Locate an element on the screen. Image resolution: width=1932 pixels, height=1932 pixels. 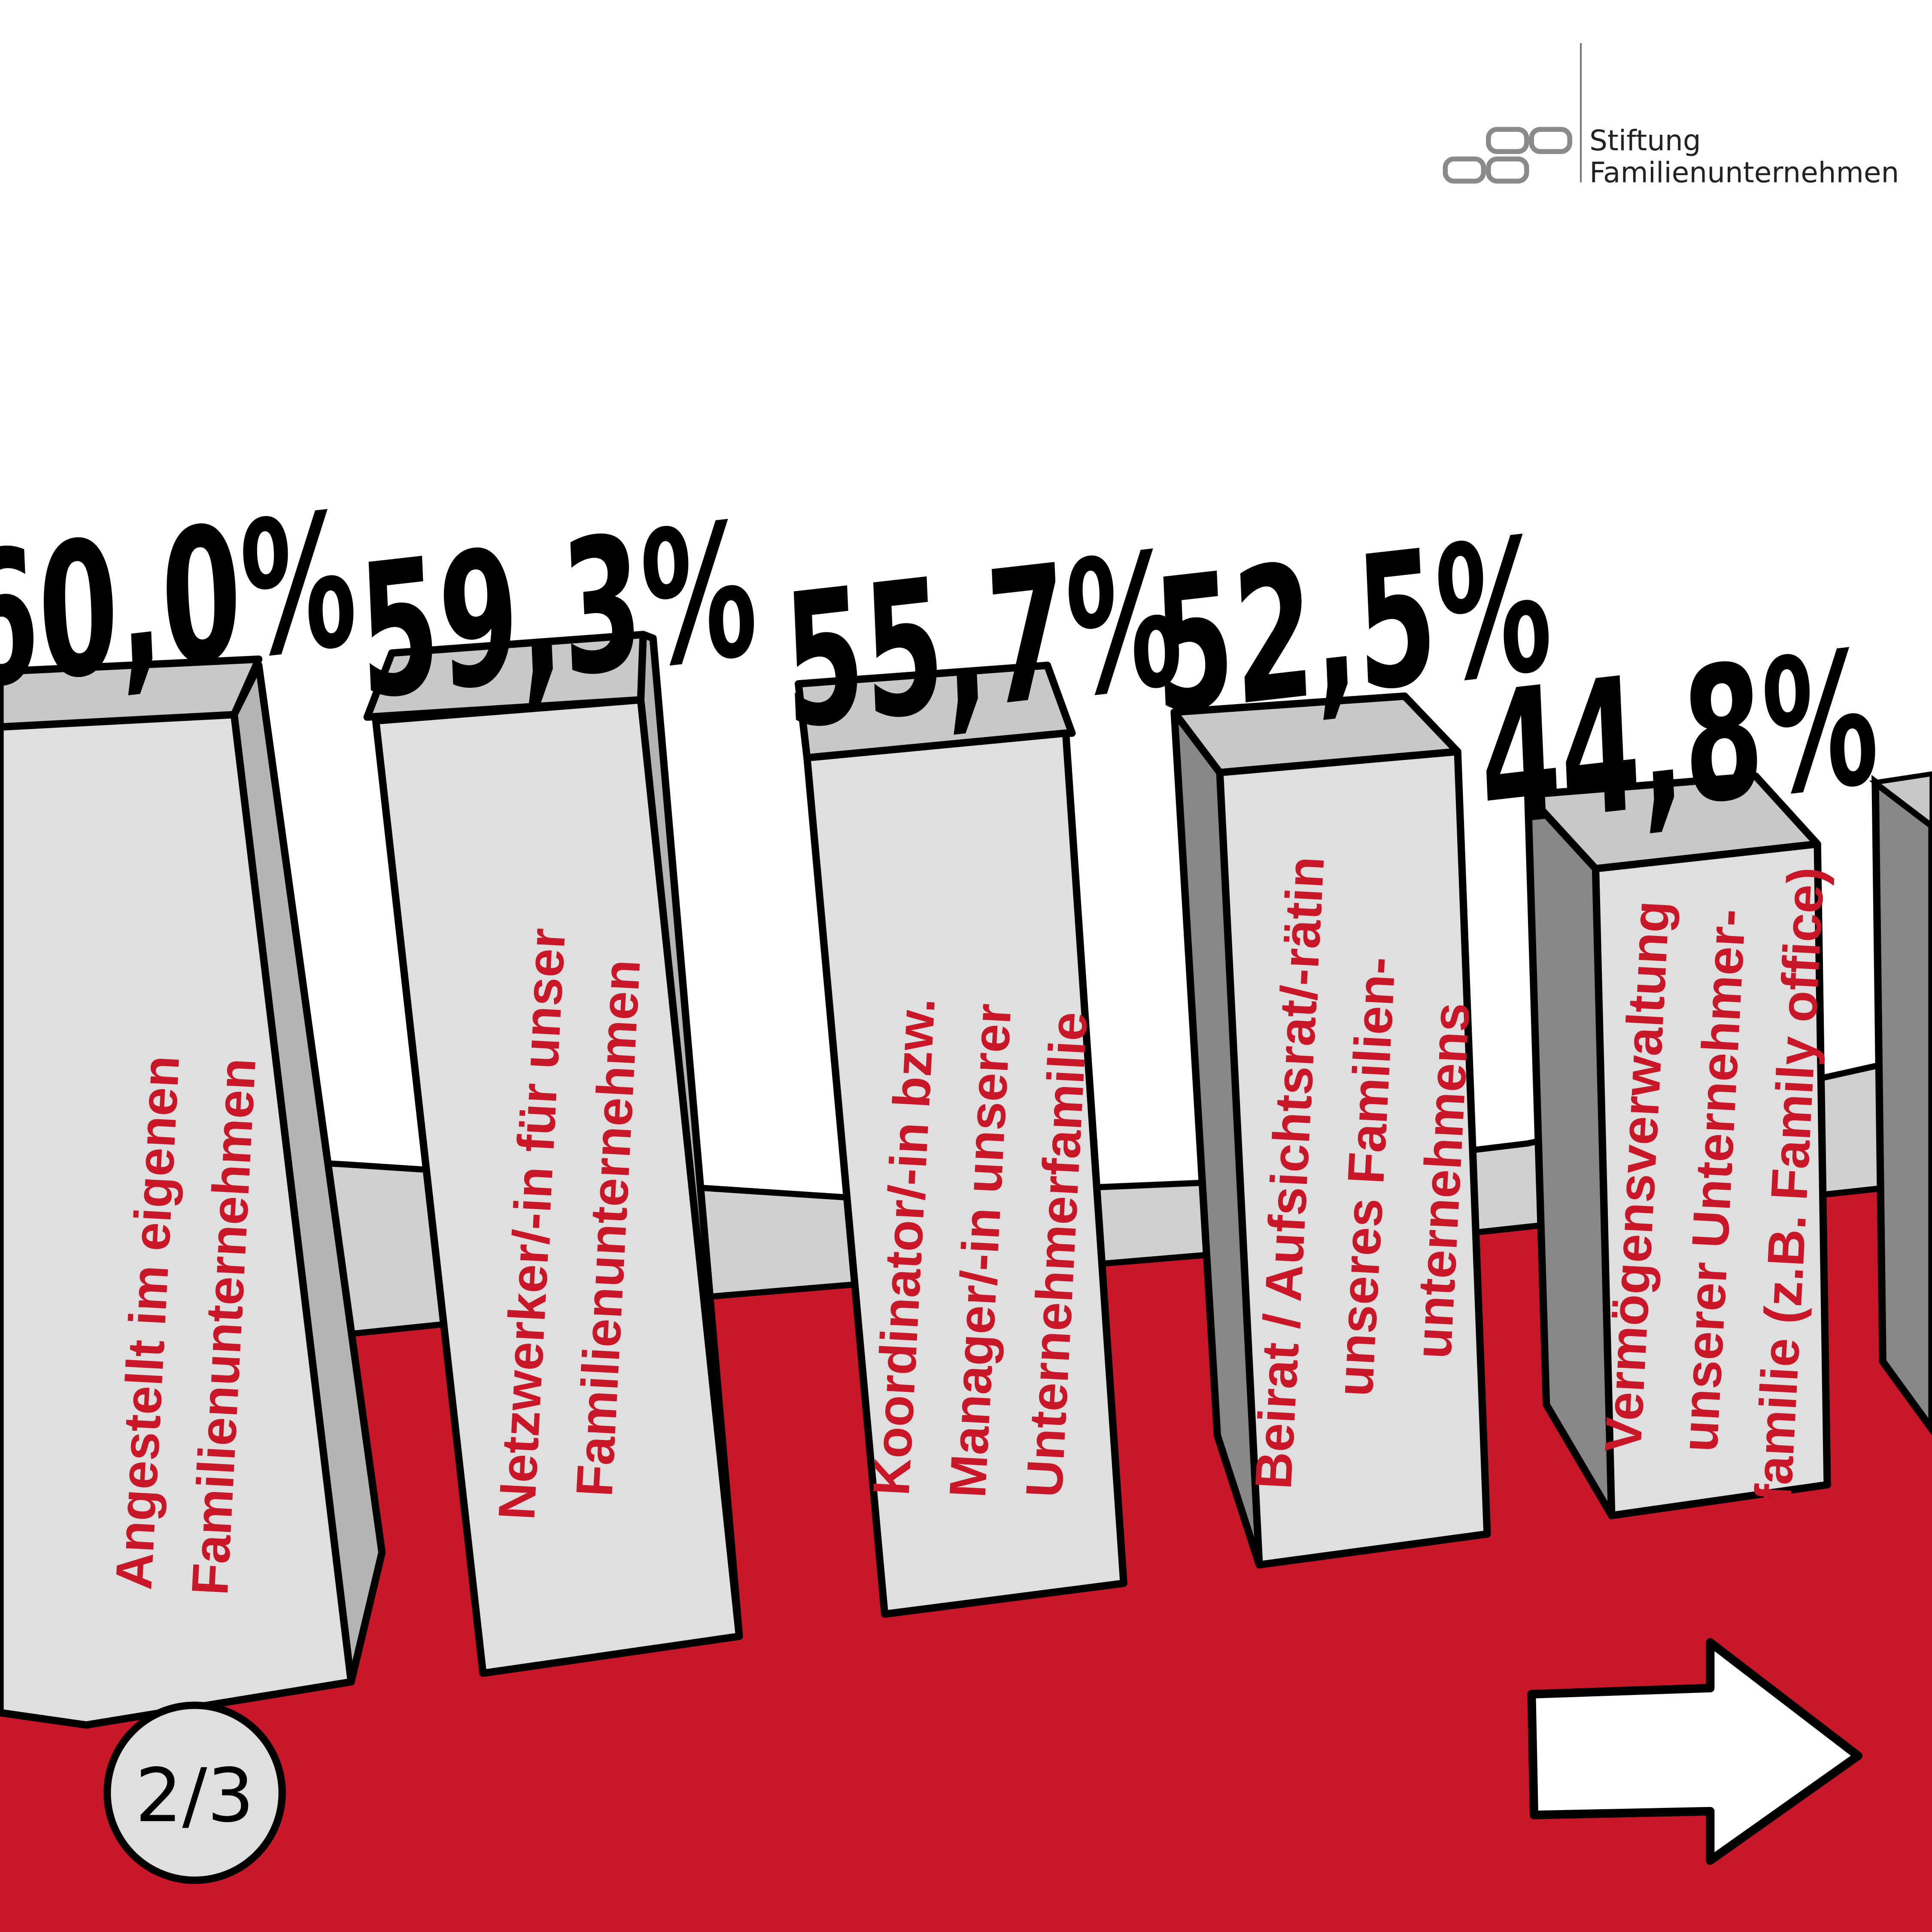
bar-value-label: 52,5% is located at coordinates (1352, 627).